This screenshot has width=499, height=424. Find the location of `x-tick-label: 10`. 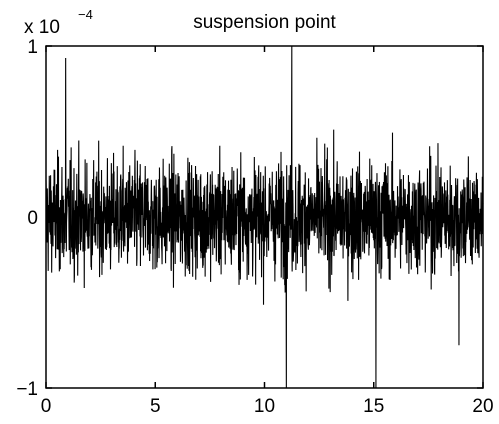

x-tick-label: 10 is located at coordinates (264, 406).